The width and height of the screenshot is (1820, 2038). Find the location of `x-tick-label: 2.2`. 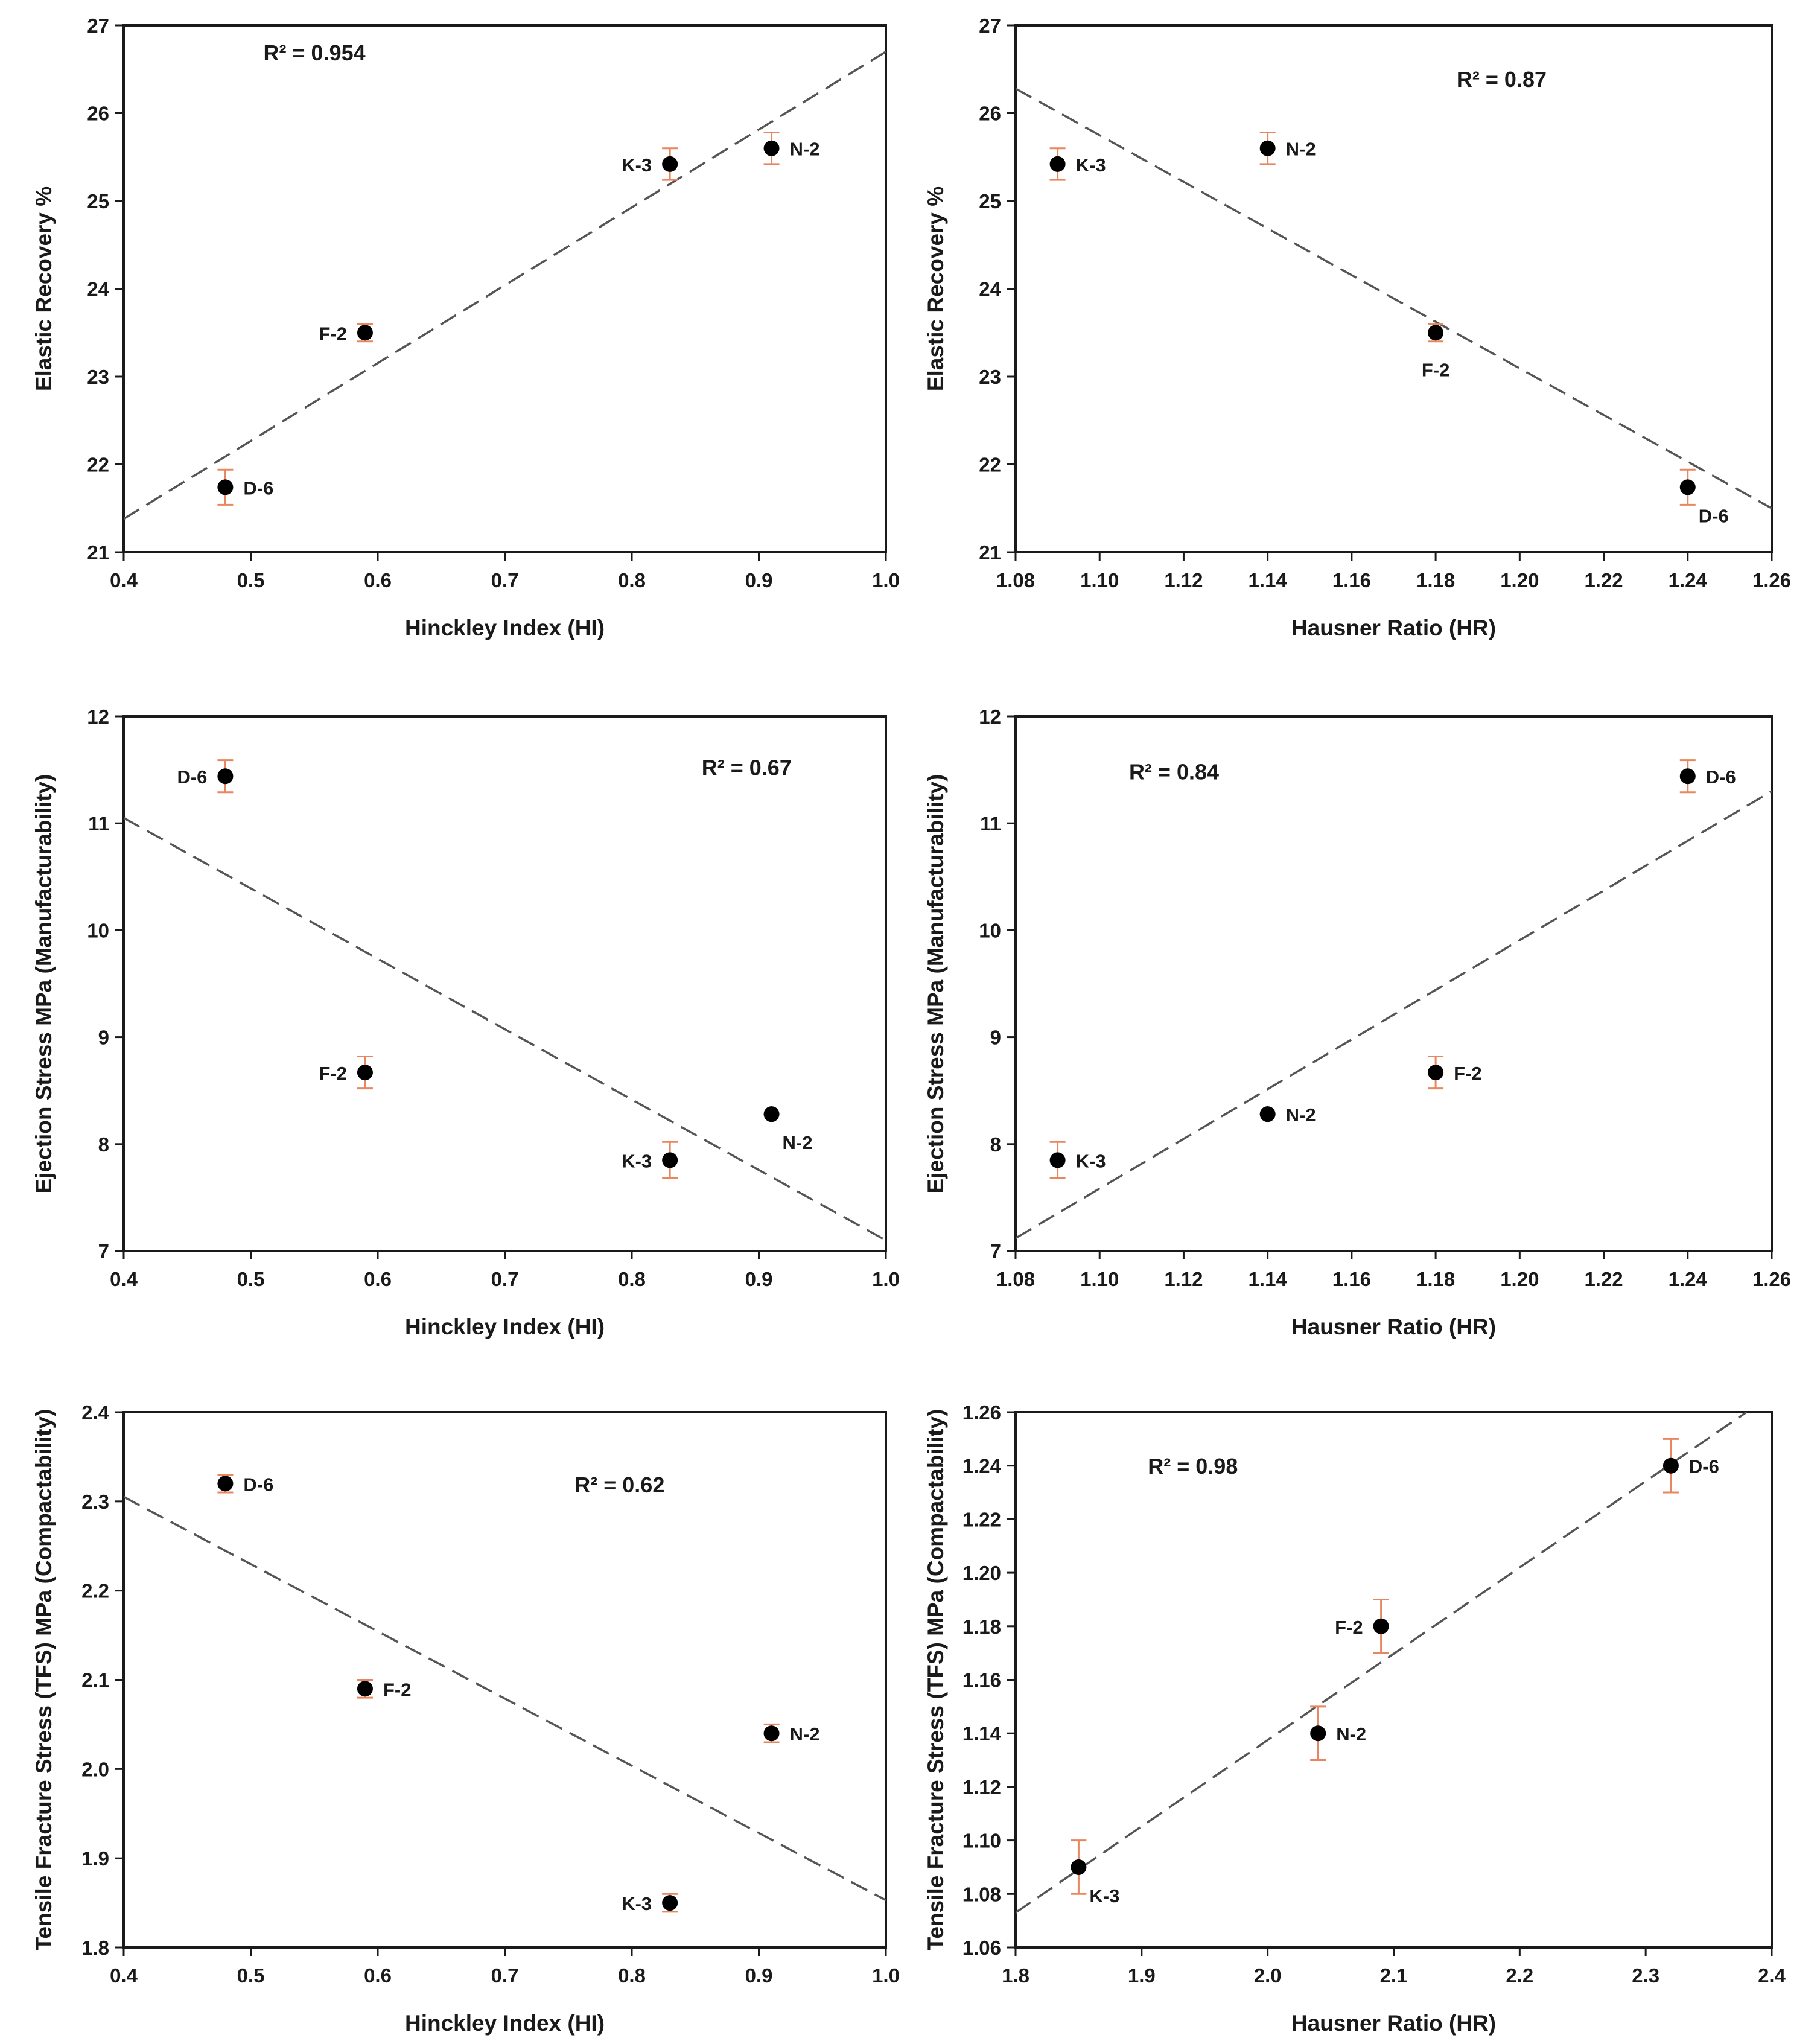

x-tick-label: 2.2 is located at coordinates (1519, 1975).